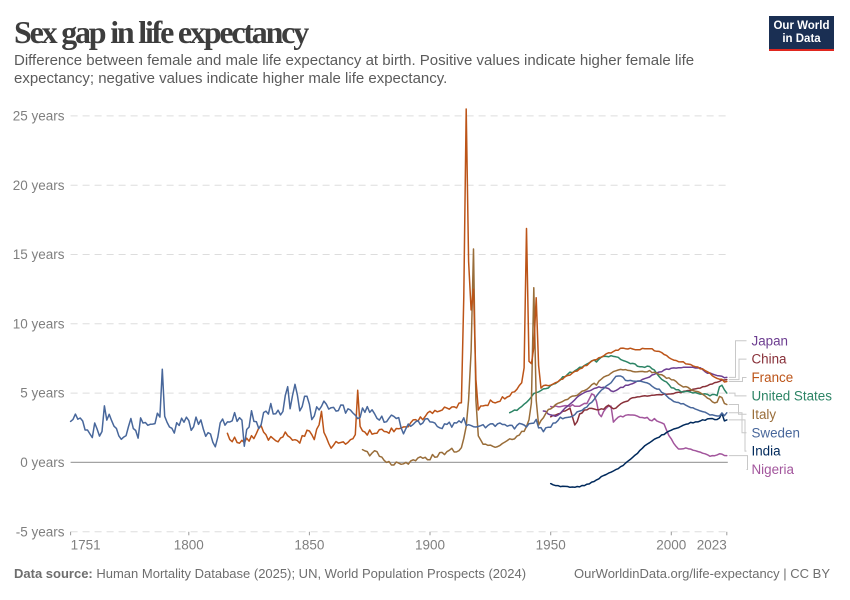 The height and width of the screenshot is (600, 850). I want to click on svg-text: 15 years, so click(39, 254).